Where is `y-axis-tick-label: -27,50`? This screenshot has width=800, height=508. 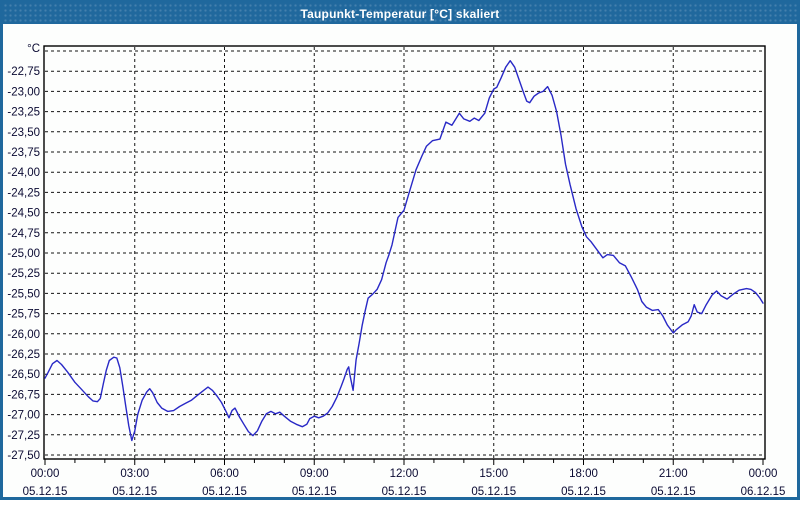 y-axis-tick-label: -27,50 is located at coordinates (23, 456).